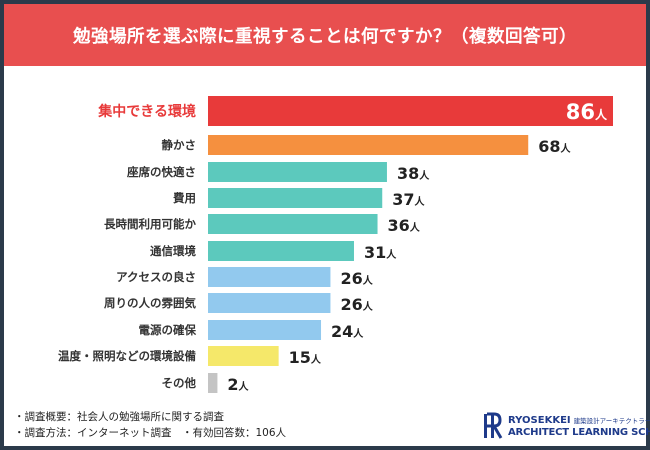  Describe the element at coordinates (150, 433) in the screenshot. I see `survey-note-method: ・調査方法：インターネット調査 ・有効回答数：106人` at that location.